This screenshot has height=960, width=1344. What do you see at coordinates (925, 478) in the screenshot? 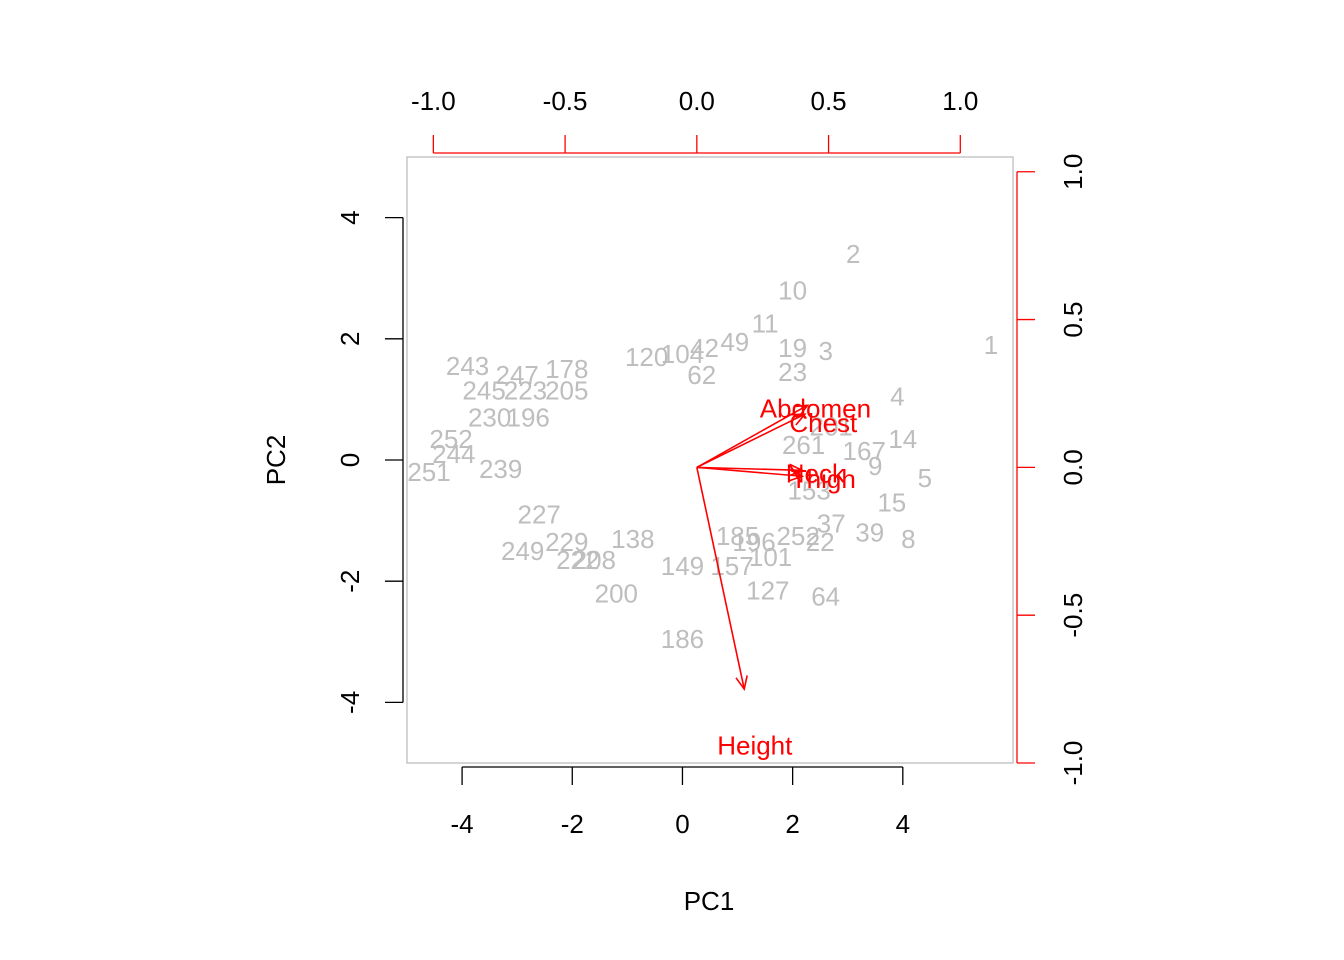
I see `observation-label: 5` at bounding box center [925, 478].